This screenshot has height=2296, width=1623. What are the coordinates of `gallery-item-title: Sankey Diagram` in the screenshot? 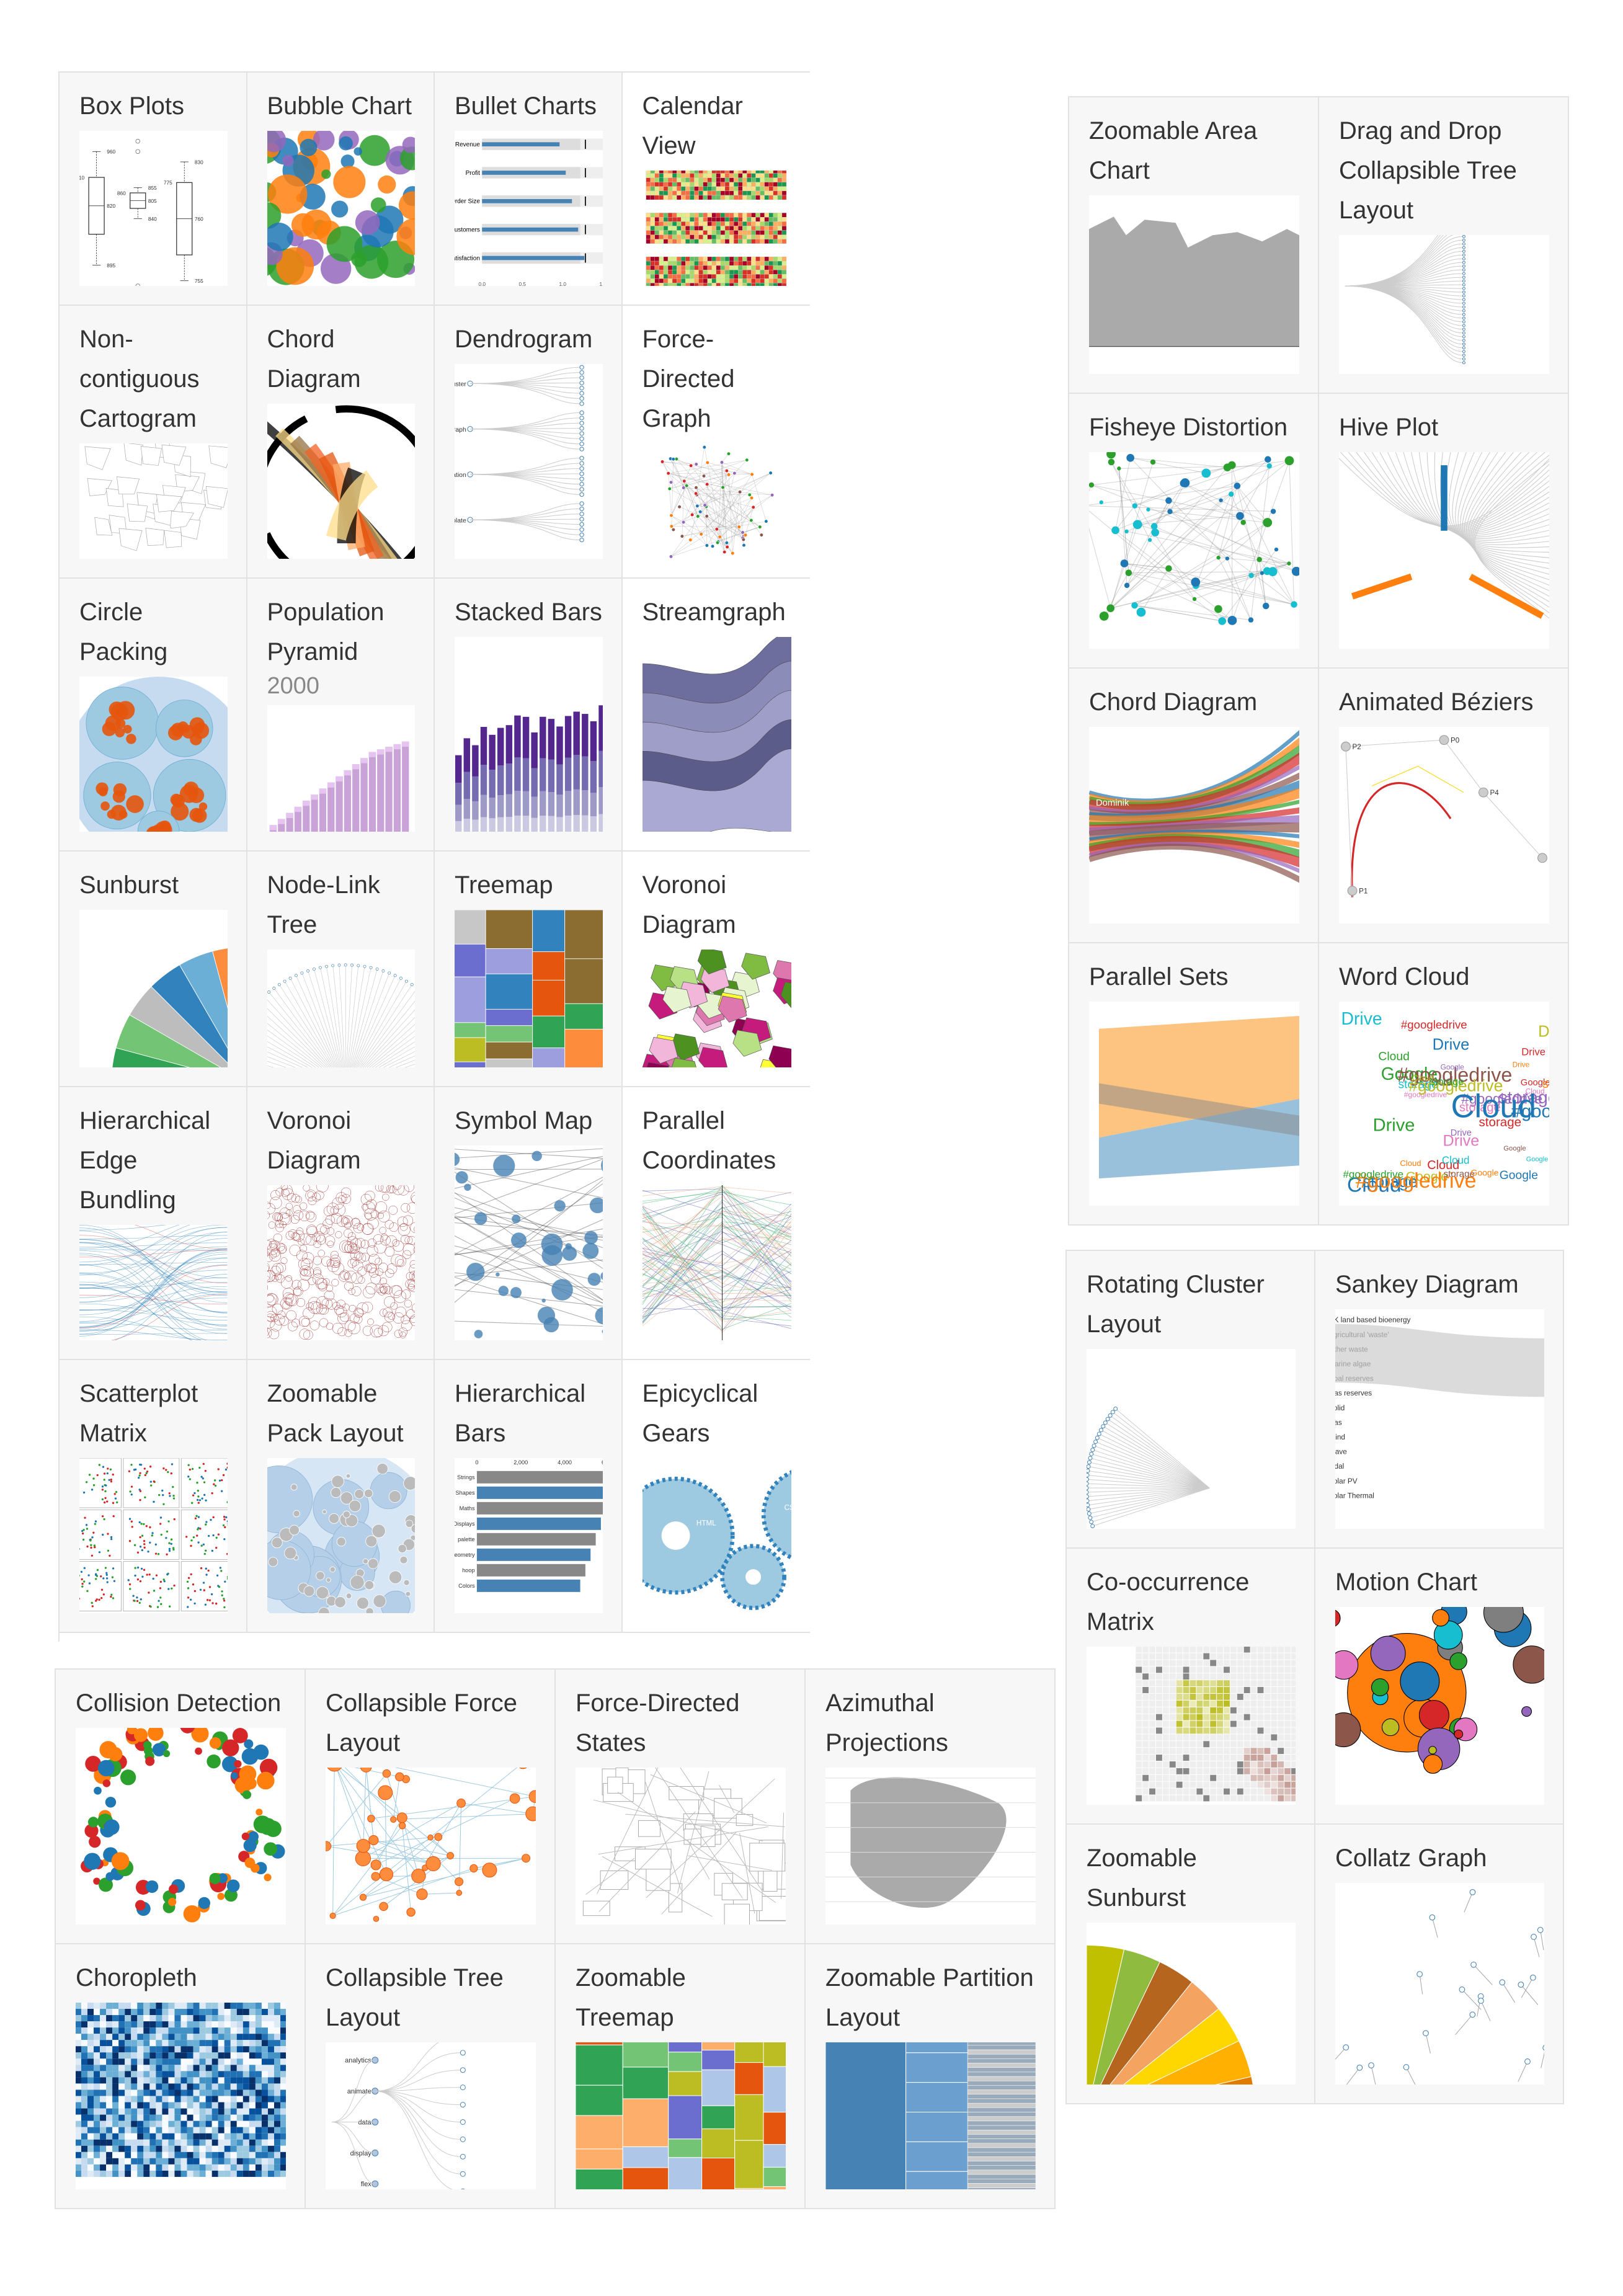 It's located at (1427, 1284).